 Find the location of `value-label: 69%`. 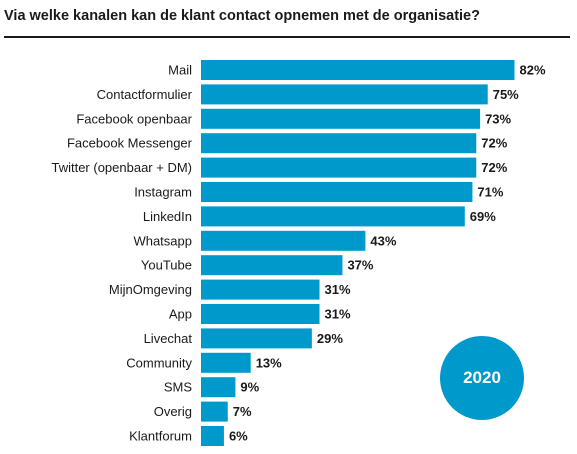

value-label: 69% is located at coordinates (483, 216).